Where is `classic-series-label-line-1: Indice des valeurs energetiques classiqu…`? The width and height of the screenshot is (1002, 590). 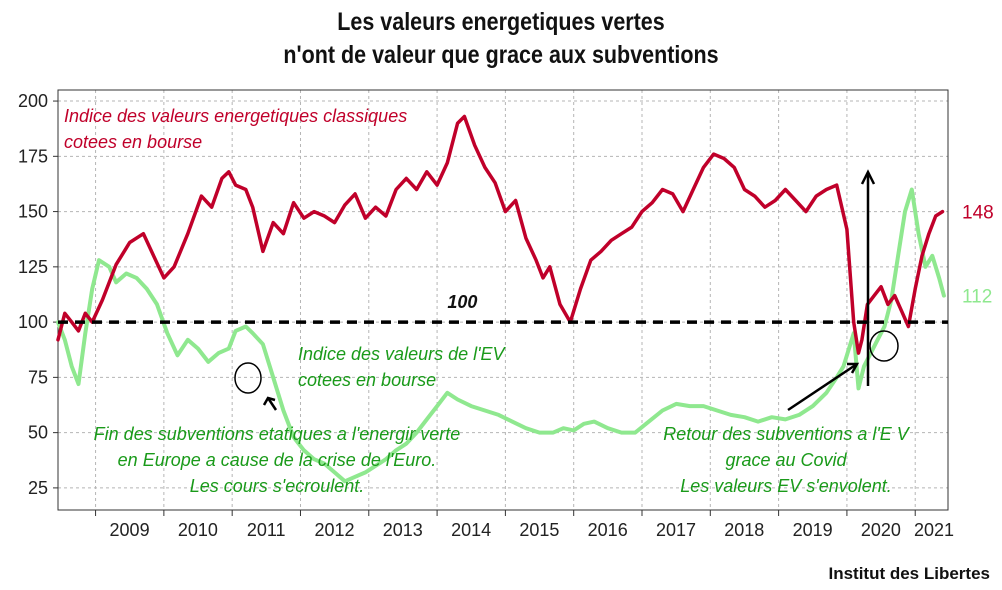
classic-series-label-line-1: Indice des valeurs energetiques classiqu… is located at coordinates (235, 116).